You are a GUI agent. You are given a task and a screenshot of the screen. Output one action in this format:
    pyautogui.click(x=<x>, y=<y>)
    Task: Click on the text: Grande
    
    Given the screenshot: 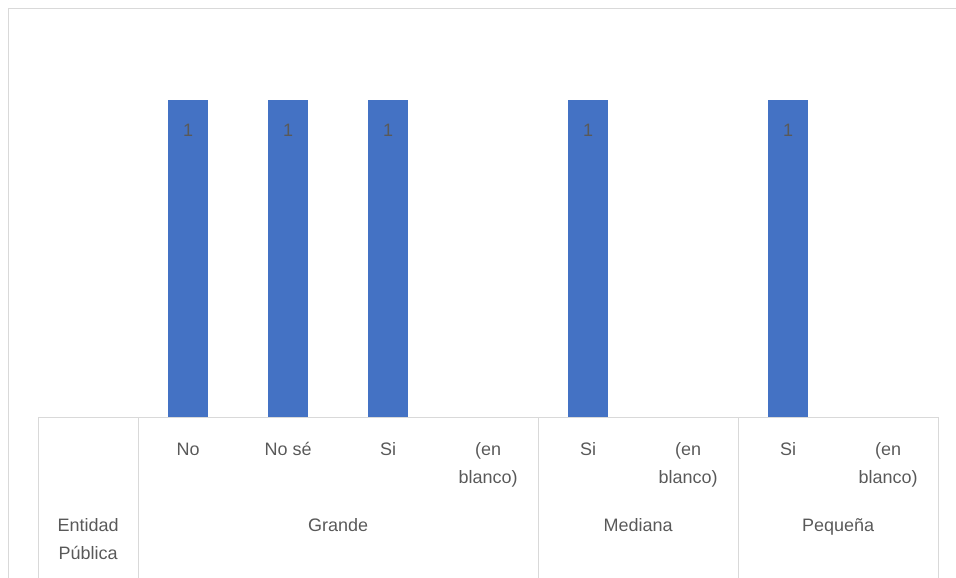 What is the action you would take?
    pyautogui.click(x=338, y=525)
    